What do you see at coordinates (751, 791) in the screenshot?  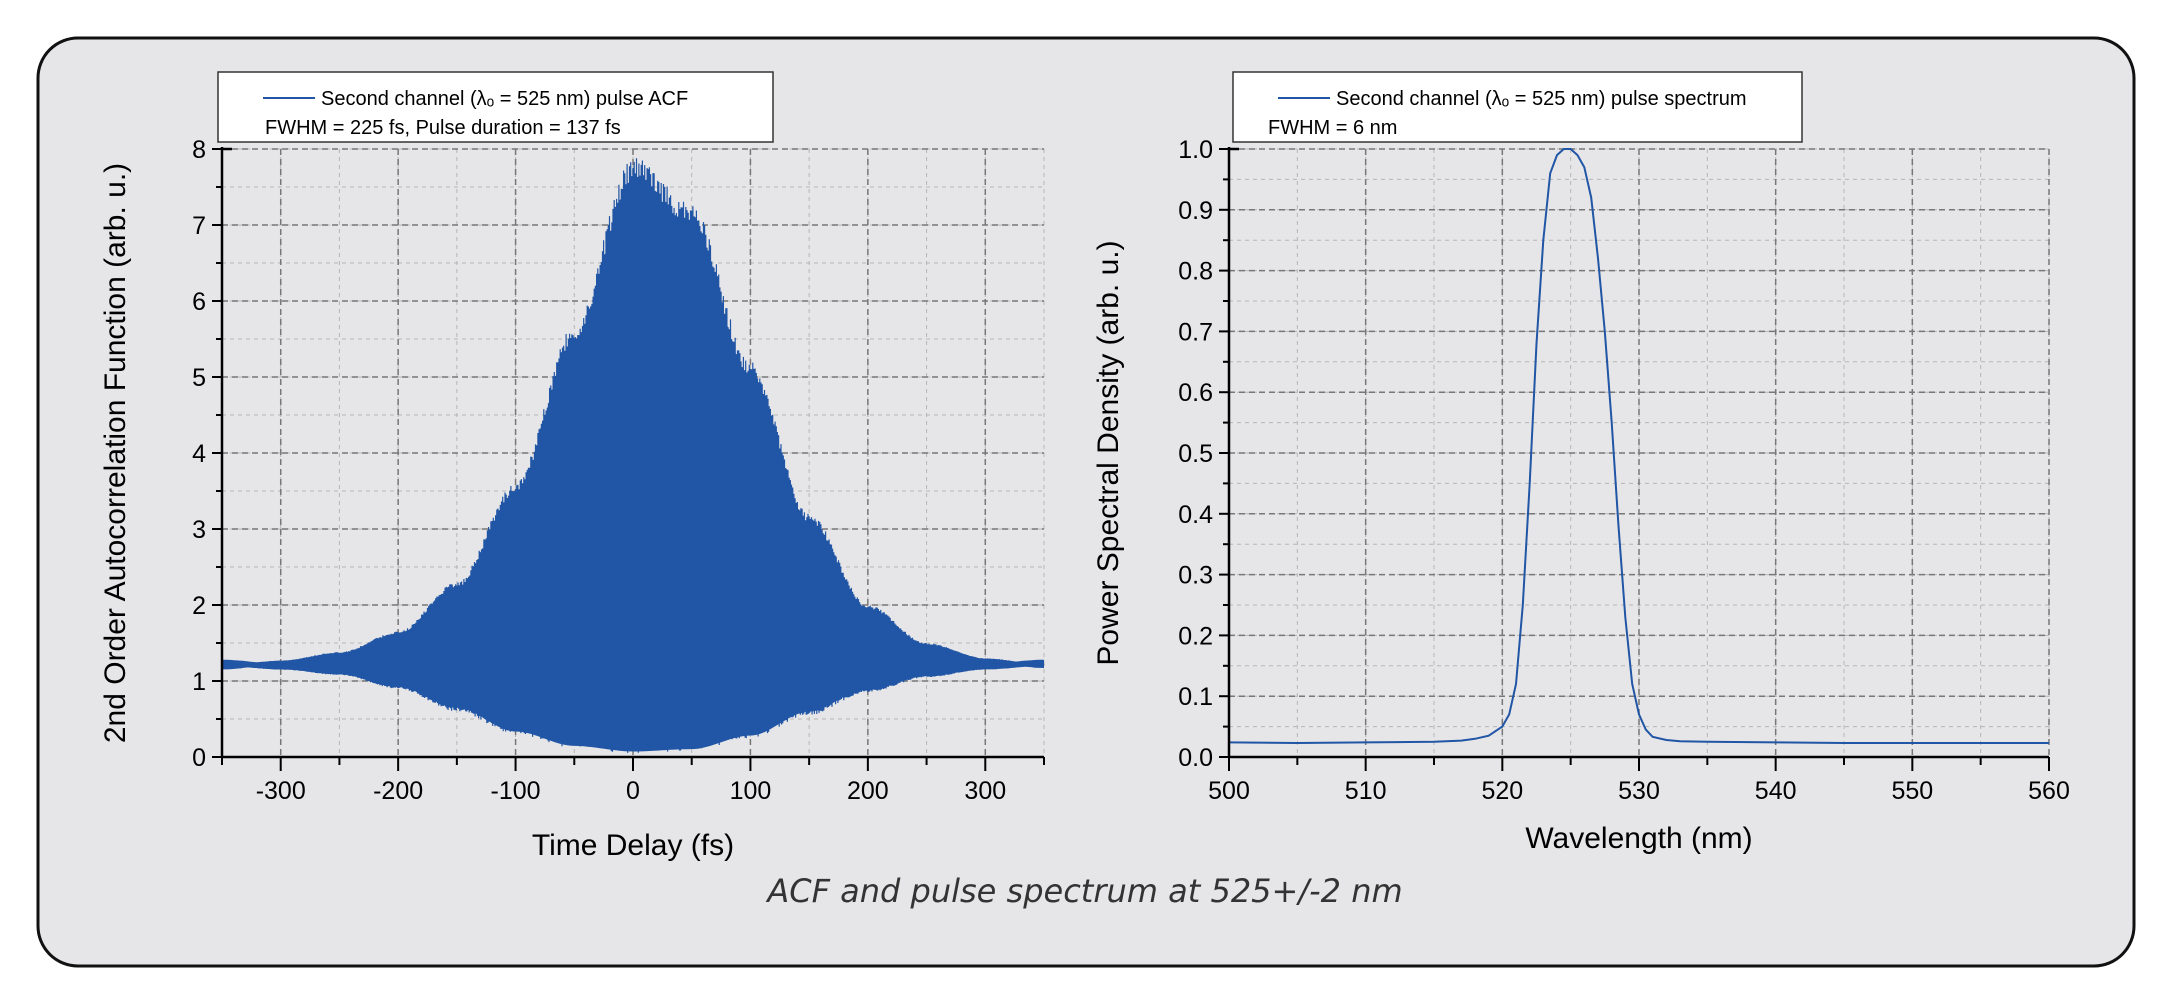 I see `x-tick-label: 100` at bounding box center [751, 791].